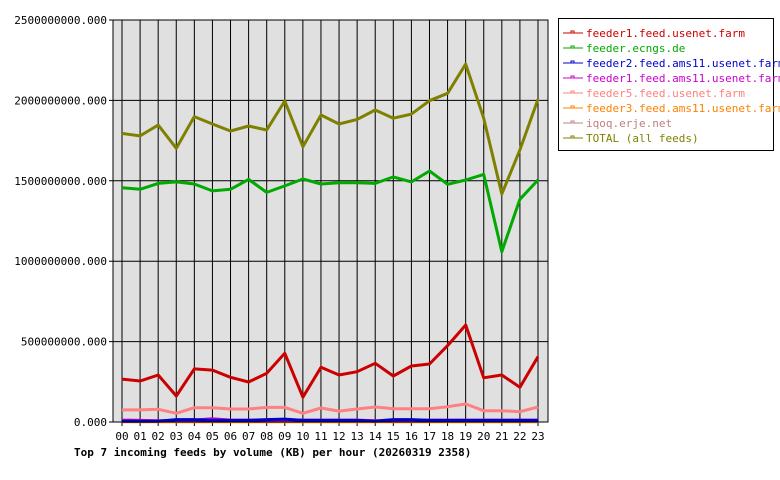  I want to click on legend-item: feeder5.feed.usenet.farm, so click(654, 93).